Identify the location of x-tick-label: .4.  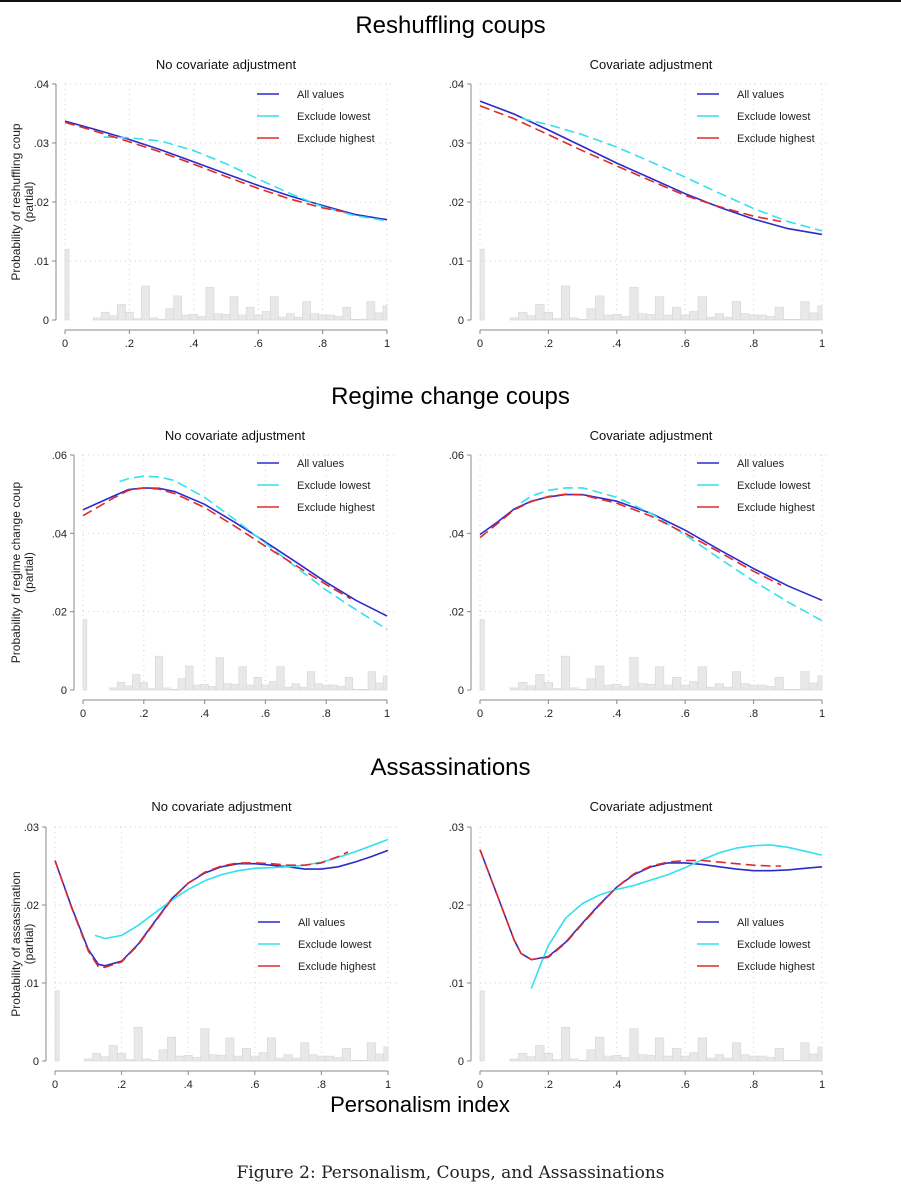
(193, 344).